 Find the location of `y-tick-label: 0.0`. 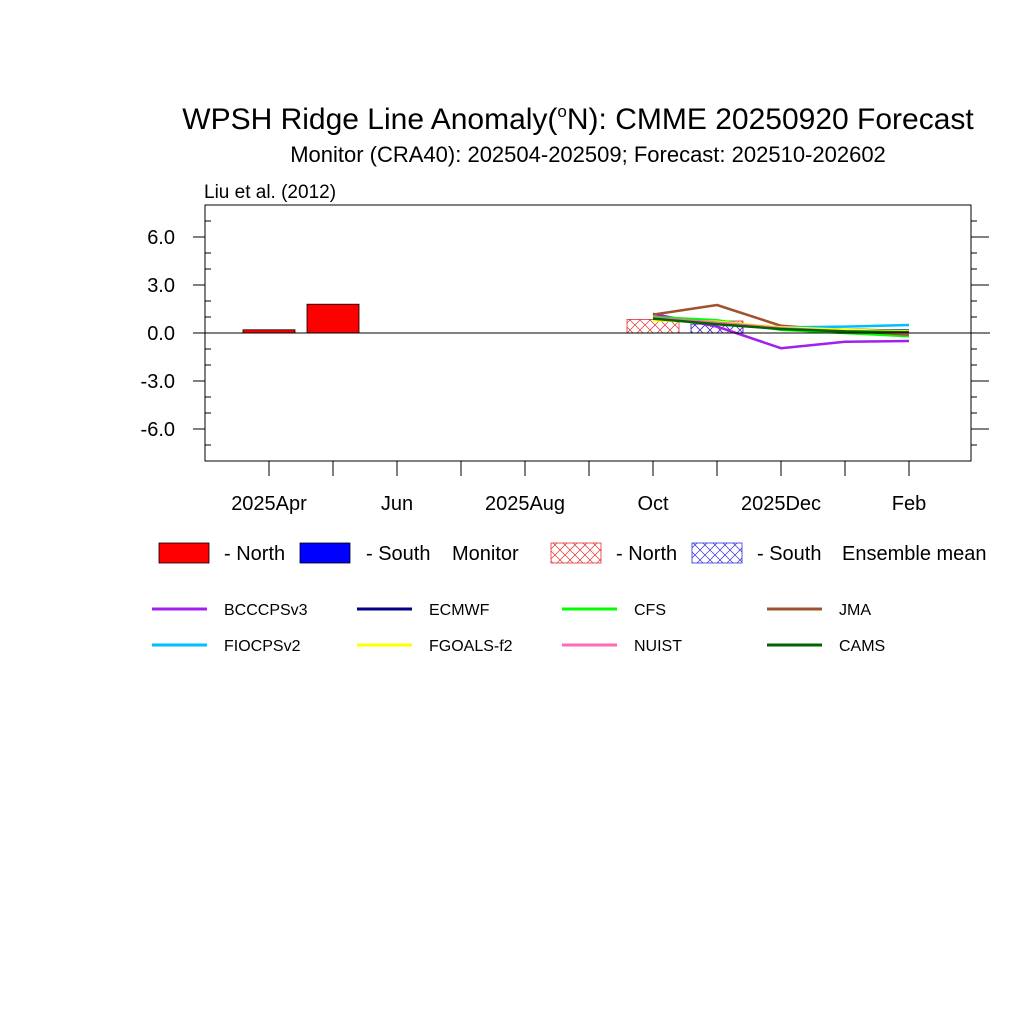

y-tick-label: 0.0 is located at coordinates (161, 334).